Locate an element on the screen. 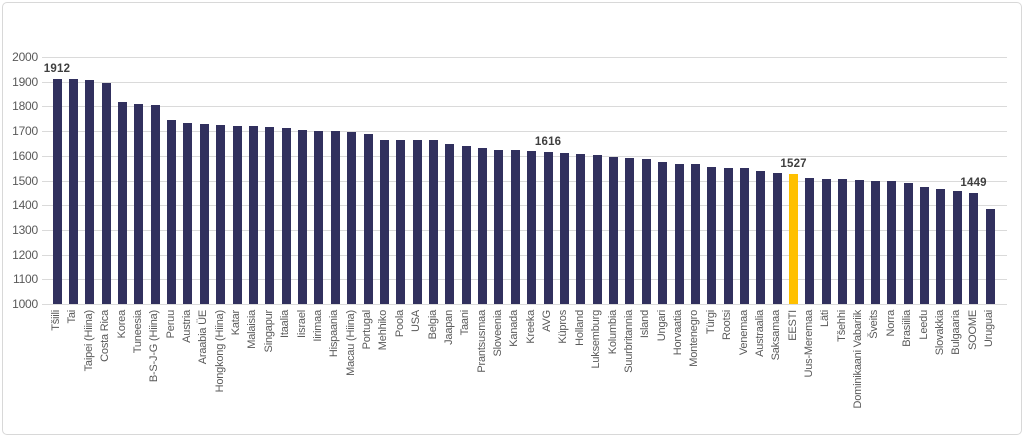 This screenshot has width=1024, height=437. x-axis-tick-label: Araabia ÜE is located at coordinates (203, 337).